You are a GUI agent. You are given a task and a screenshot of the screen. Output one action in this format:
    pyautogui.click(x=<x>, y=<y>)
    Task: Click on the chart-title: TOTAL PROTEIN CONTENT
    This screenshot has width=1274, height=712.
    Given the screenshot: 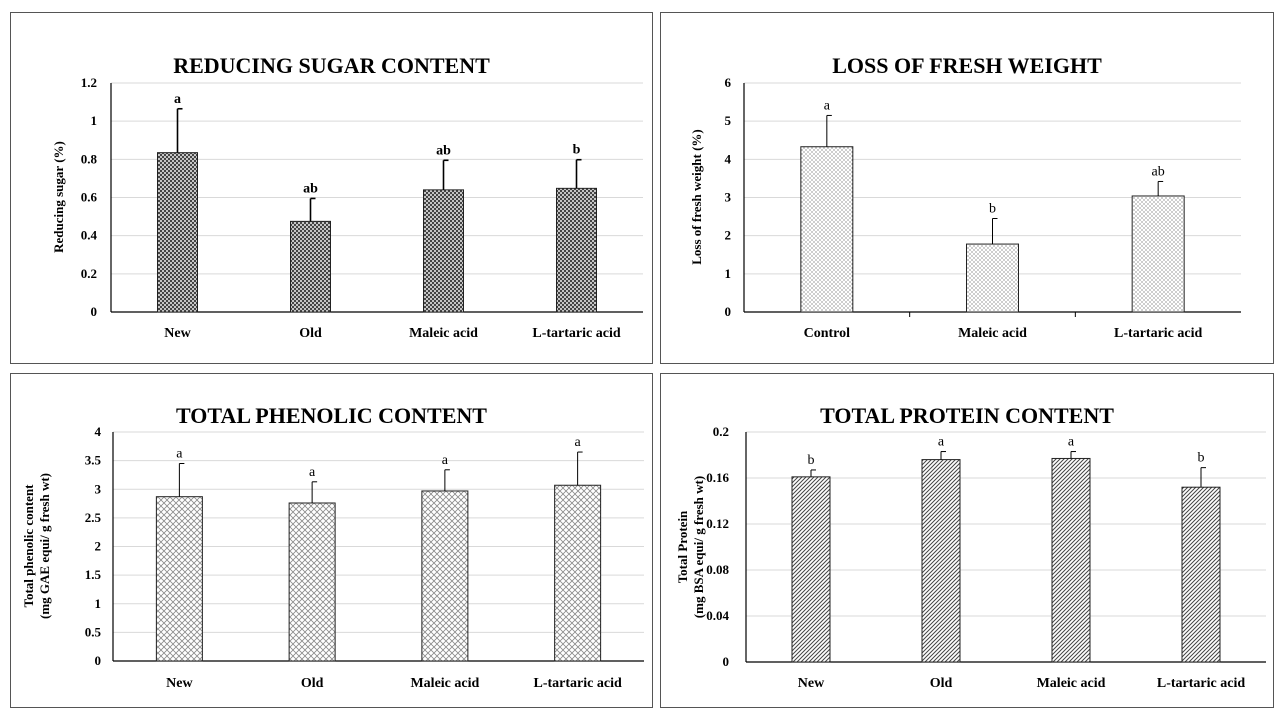 What is the action you would take?
    pyautogui.click(x=967, y=415)
    